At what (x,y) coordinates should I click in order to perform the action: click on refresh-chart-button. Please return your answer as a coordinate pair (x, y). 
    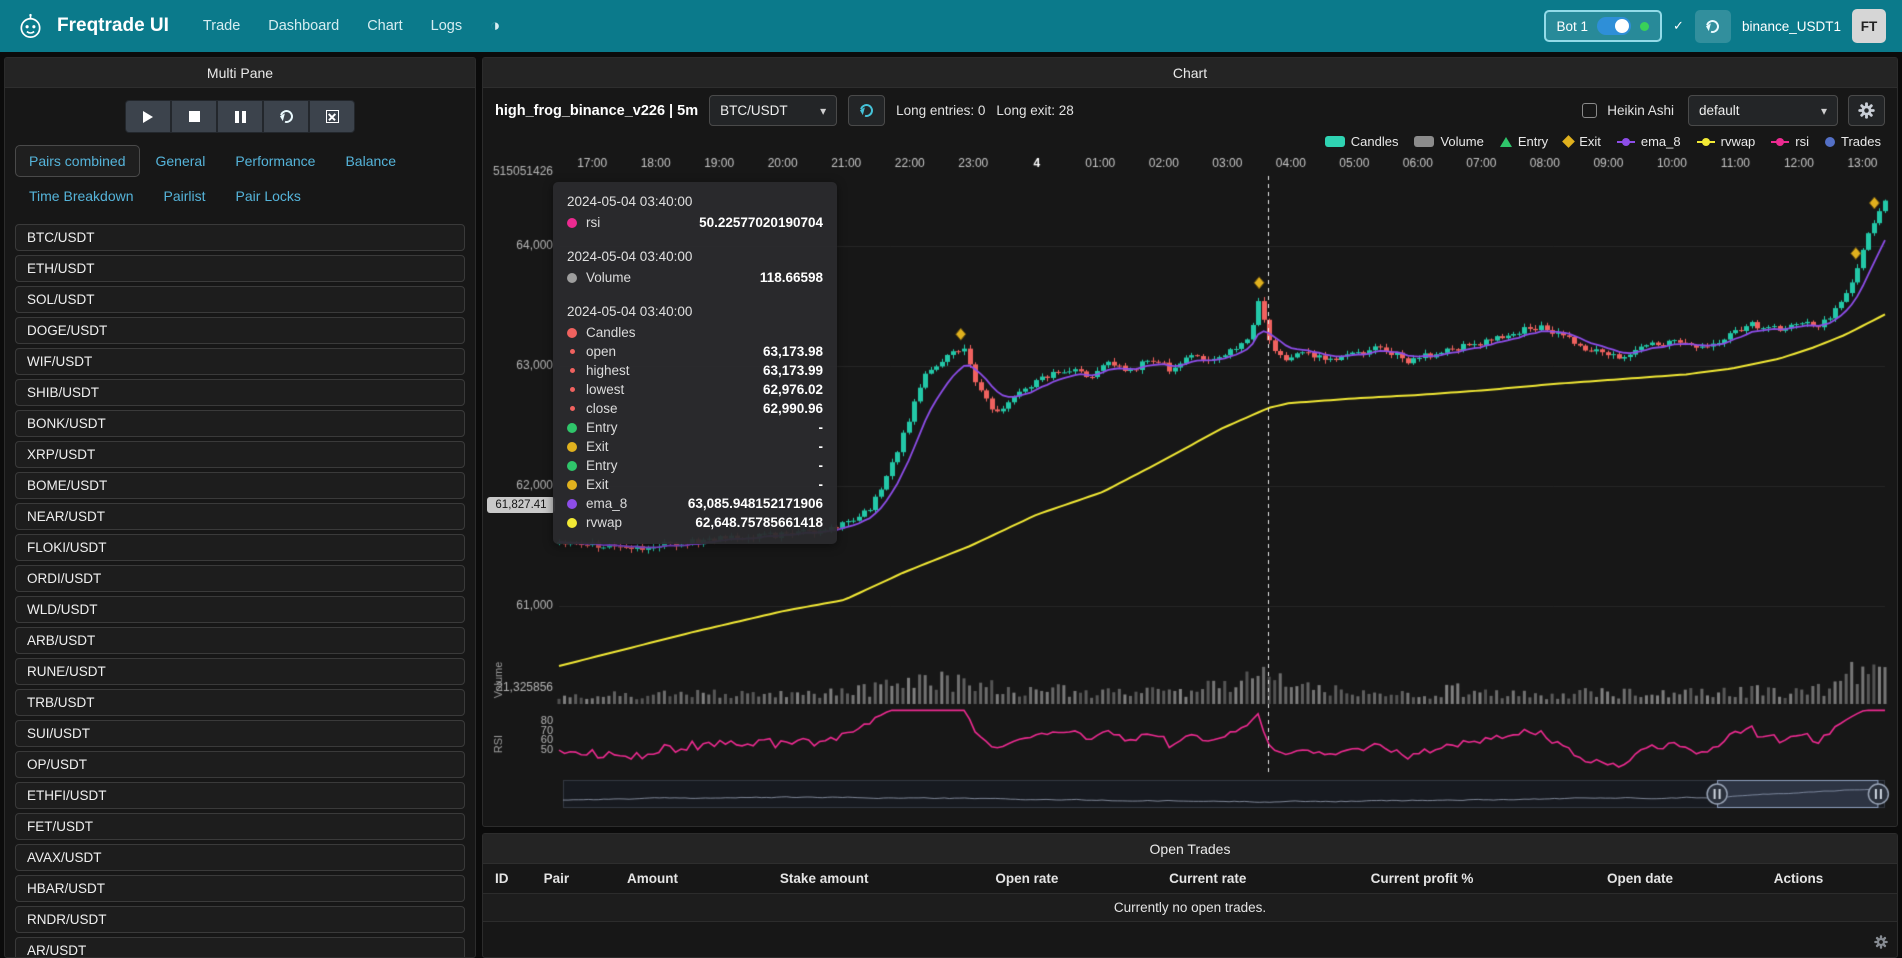
    Looking at the image, I should click on (867, 110).